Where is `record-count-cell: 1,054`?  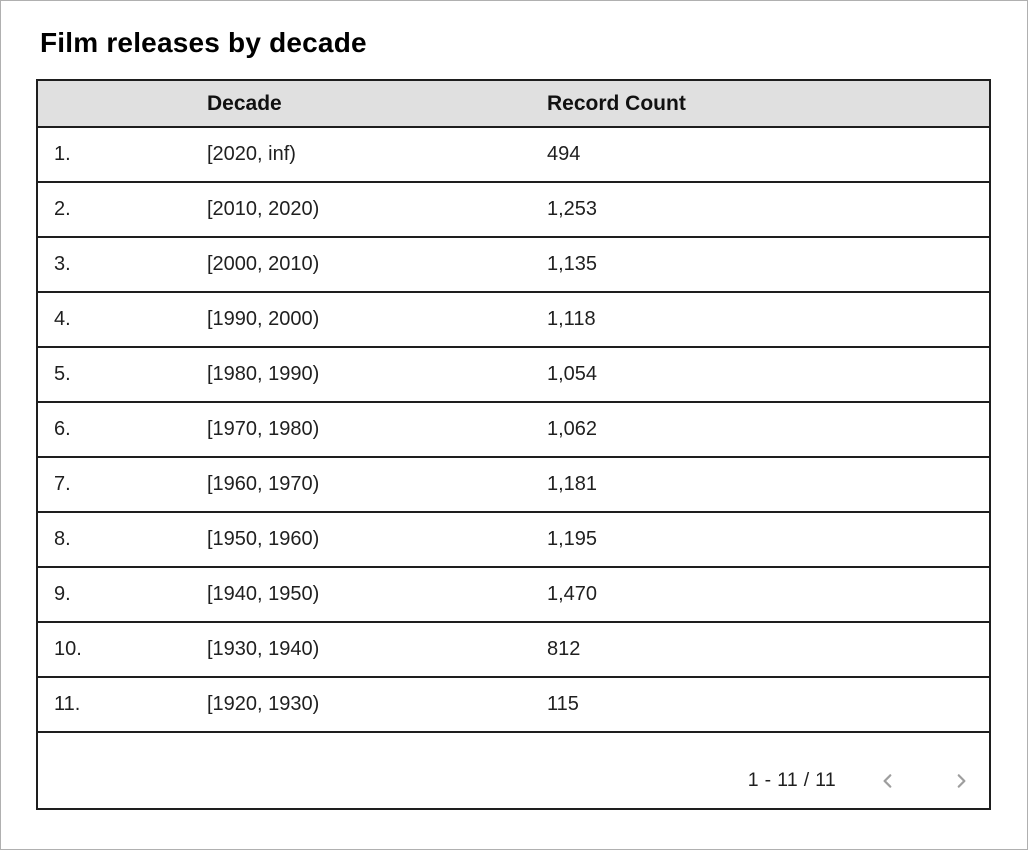
record-count-cell: 1,054 is located at coordinates (572, 374).